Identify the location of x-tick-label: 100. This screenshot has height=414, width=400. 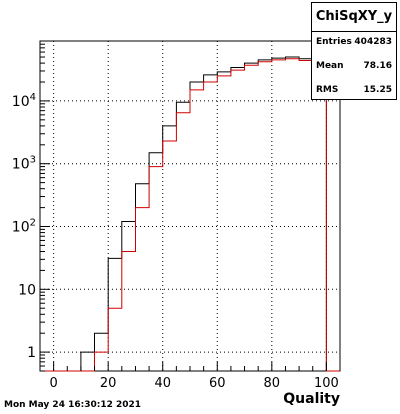
(326, 383).